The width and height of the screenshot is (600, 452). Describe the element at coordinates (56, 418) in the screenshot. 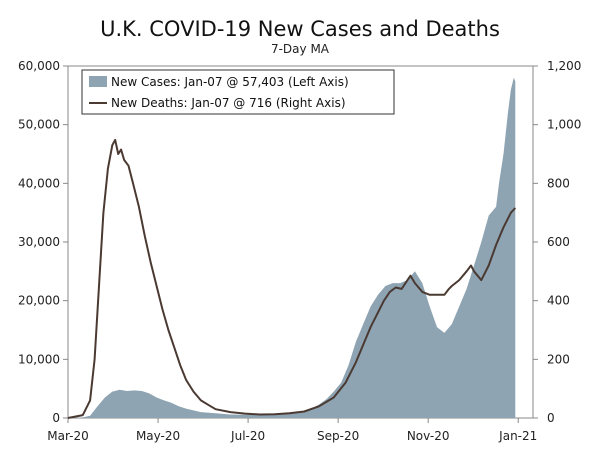

I see `left-tick-label: 0` at that location.